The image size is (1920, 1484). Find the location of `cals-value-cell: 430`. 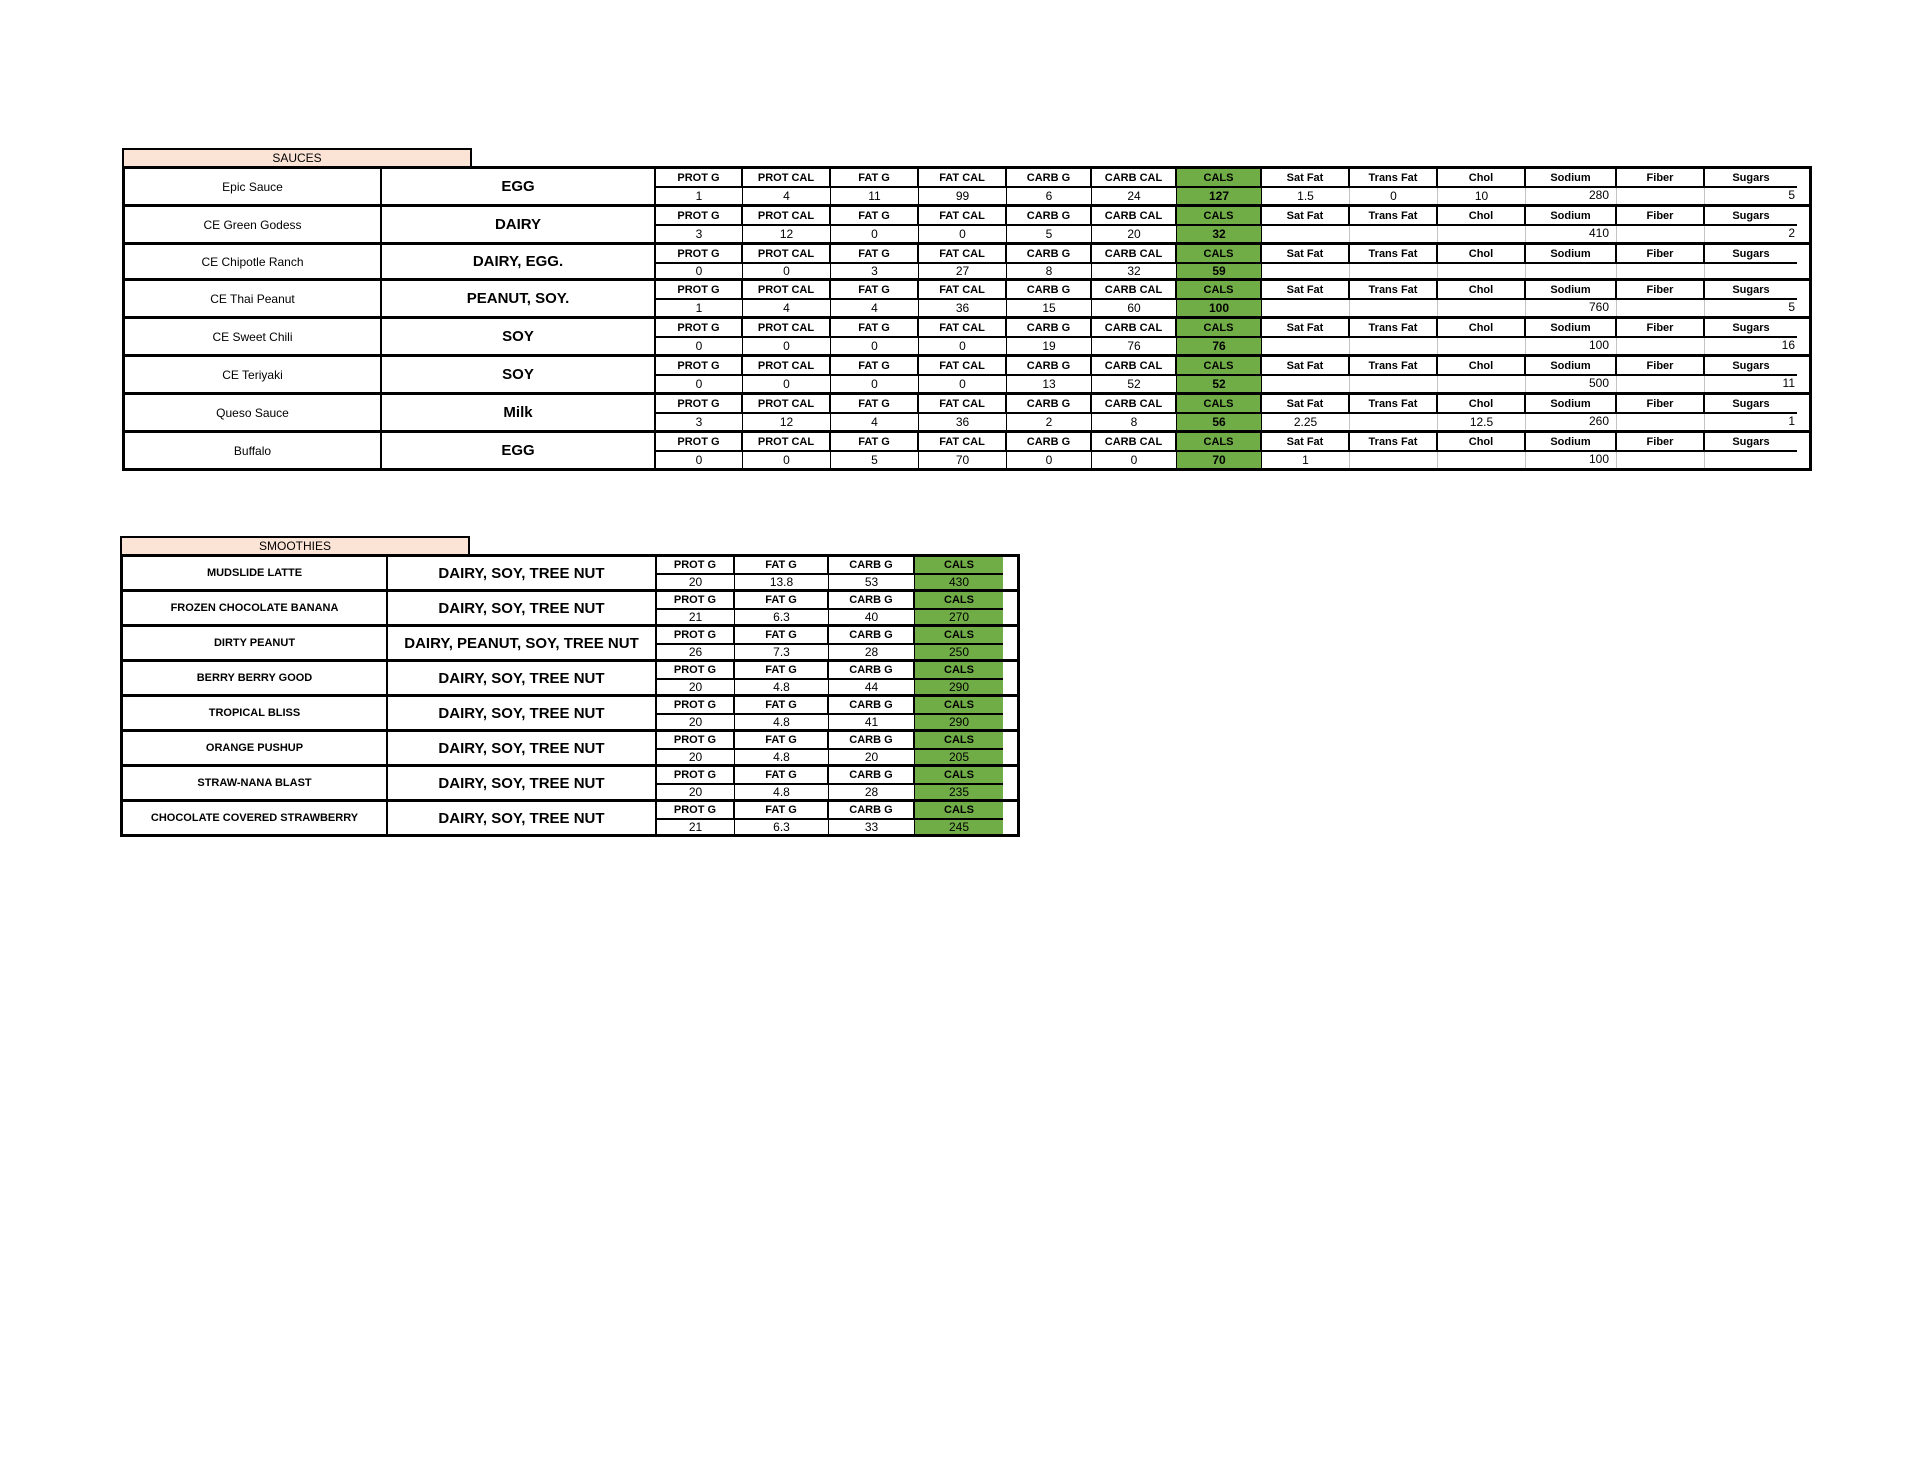

cals-value-cell: 430 is located at coordinates (959, 582).